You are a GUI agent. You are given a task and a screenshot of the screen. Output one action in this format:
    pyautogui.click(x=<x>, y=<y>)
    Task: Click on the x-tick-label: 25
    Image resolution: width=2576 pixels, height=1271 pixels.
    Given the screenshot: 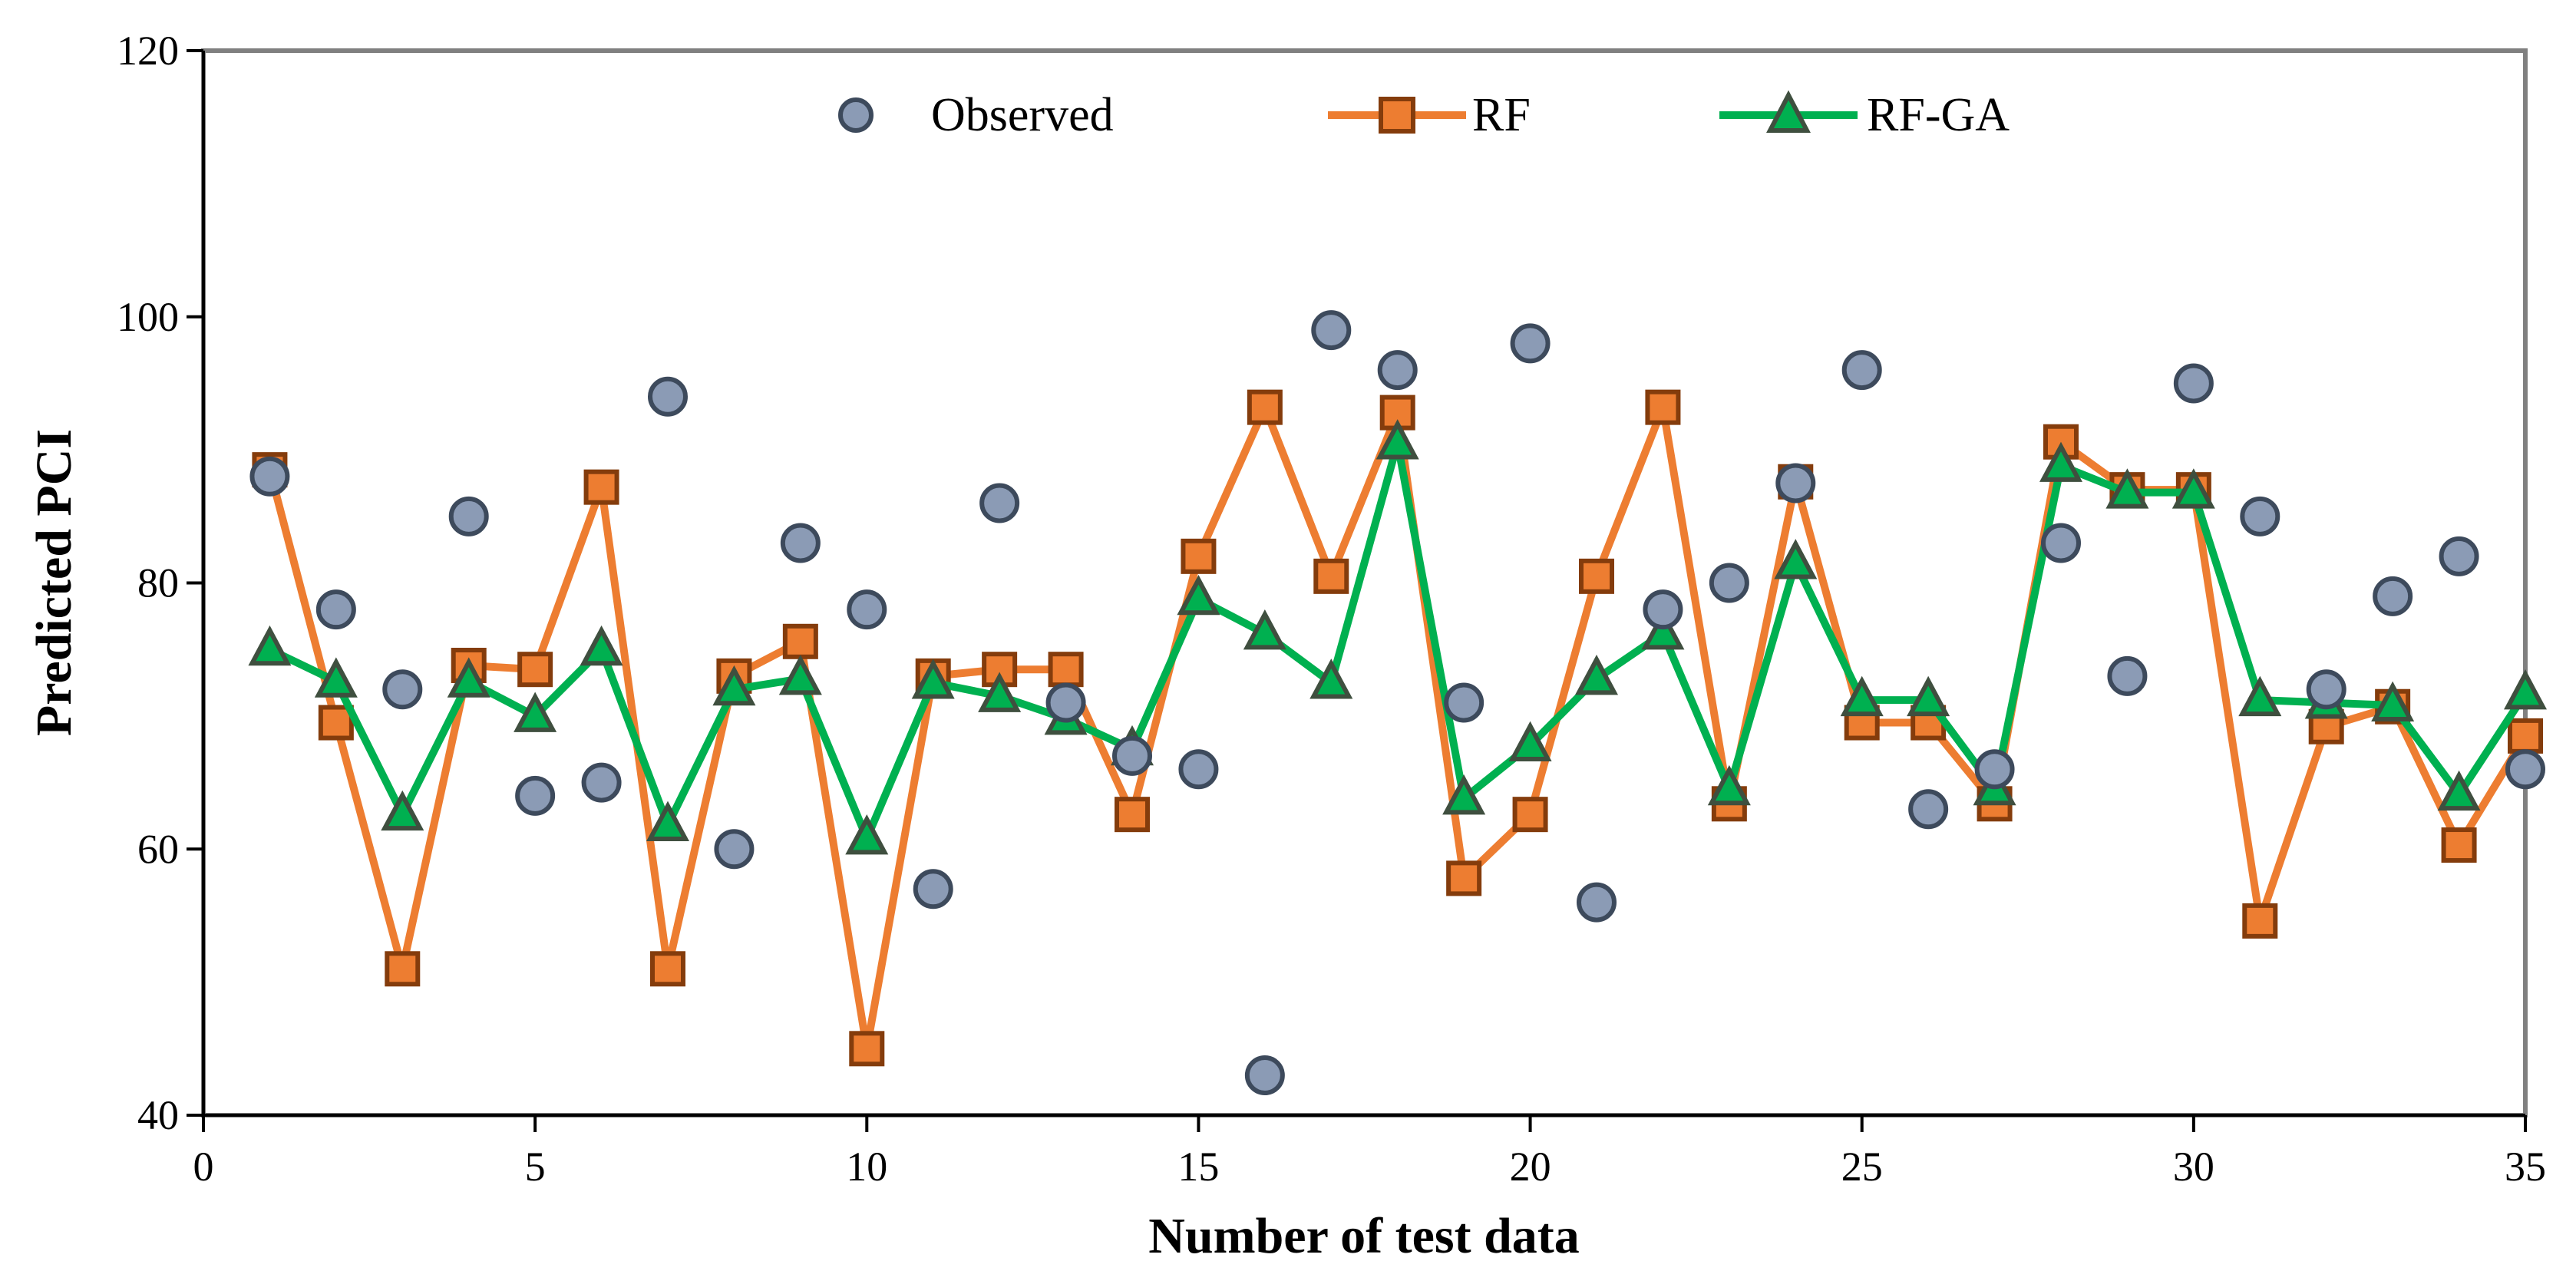 What is the action you would take?
    pyautogui.click(x=1862, y=1167)
    